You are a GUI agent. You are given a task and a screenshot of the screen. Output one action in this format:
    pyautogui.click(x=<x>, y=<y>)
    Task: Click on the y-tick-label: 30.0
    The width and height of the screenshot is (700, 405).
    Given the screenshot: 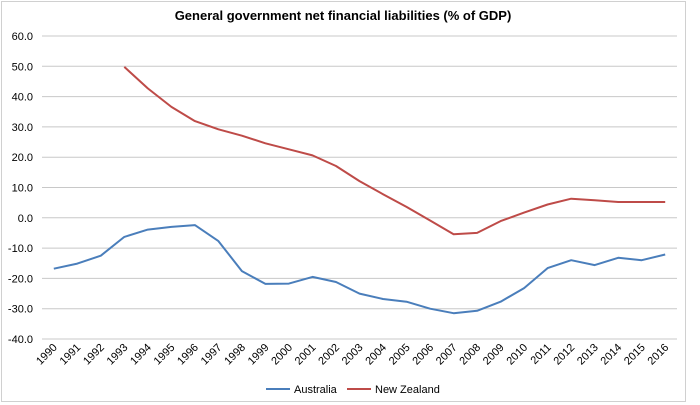 What is the action you would take?
    pyautogui.click(x=22, y=128)
    